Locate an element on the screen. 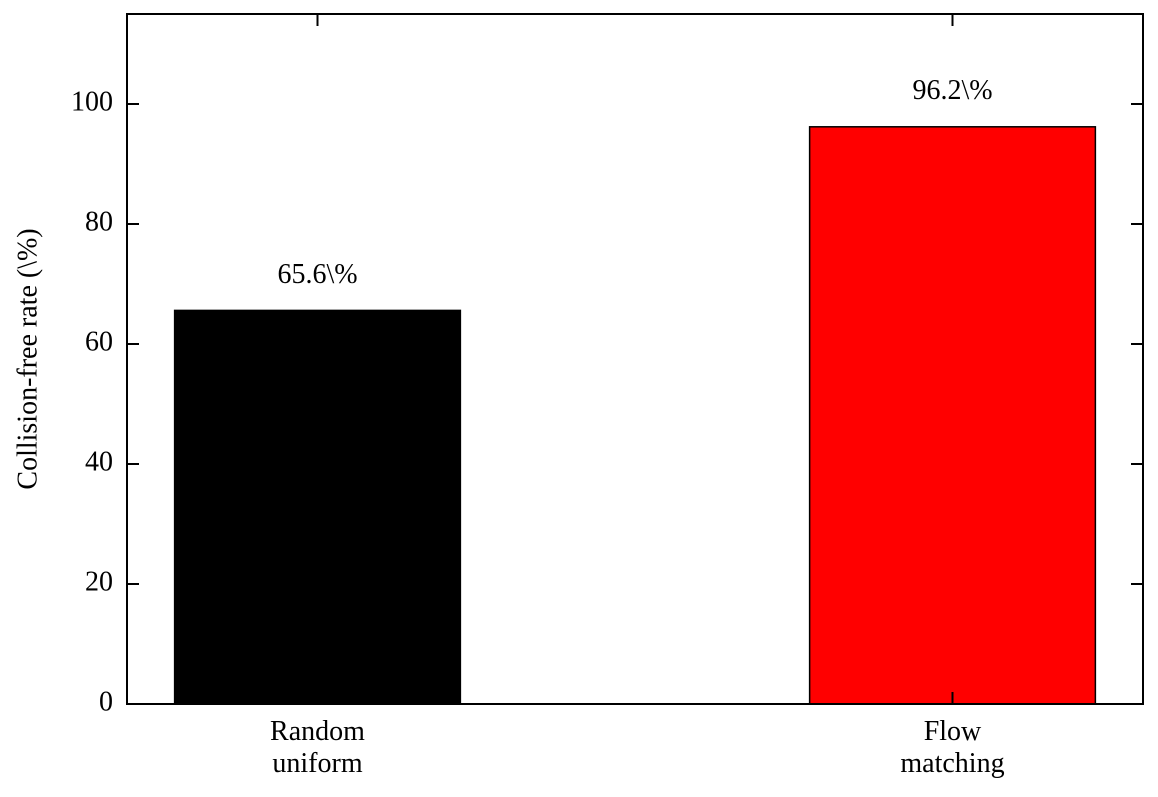 The image size is (1158, 797). x-tick-label: Random uniform is located at coordinates (317, 747).